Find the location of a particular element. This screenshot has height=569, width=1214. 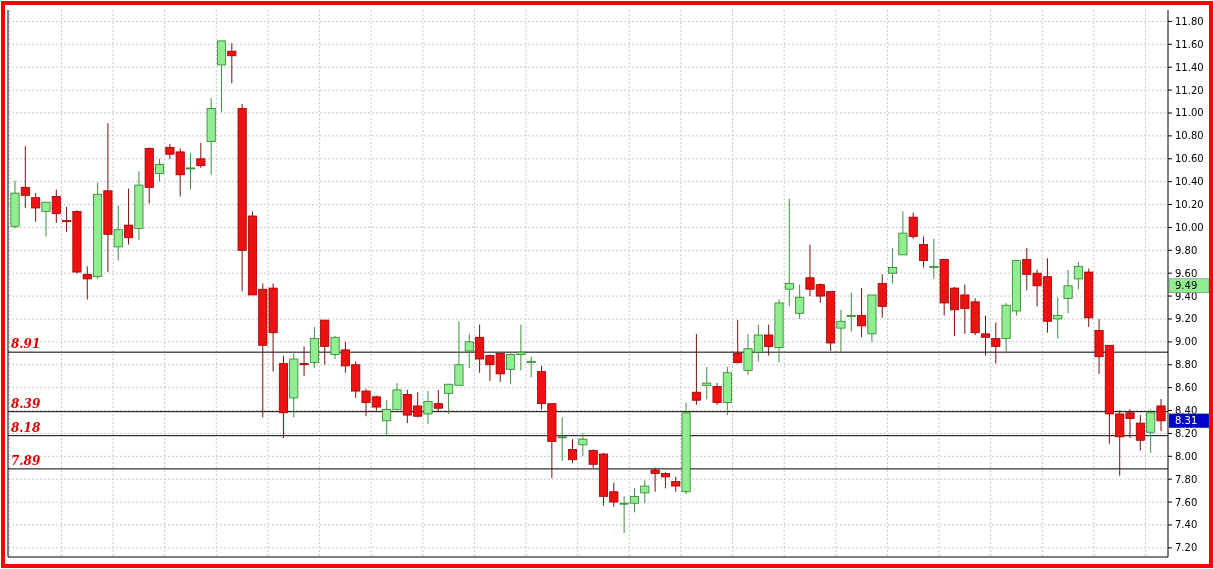

y-tick-label: 7.40 is located at coordinates (1186, 525).